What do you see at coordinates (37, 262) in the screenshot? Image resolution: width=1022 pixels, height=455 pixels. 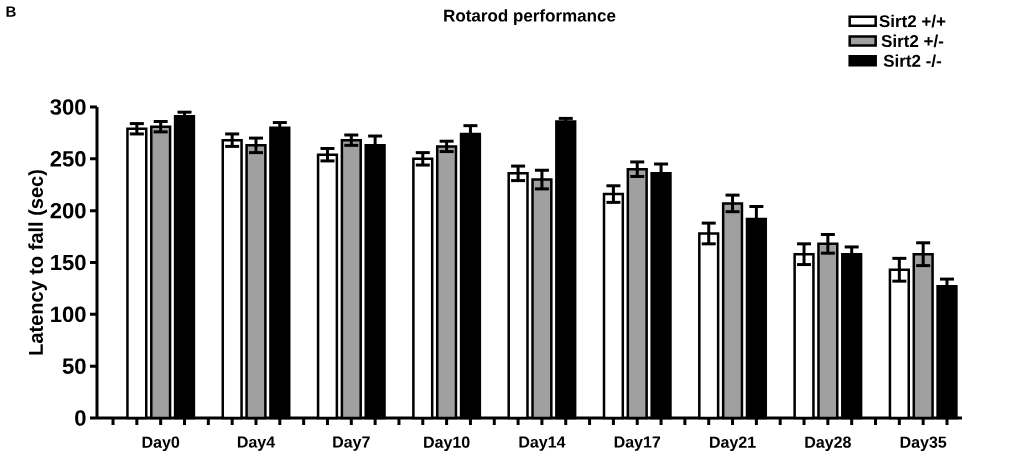 I see `y-axis-title: Latency to fall (sec)` at bounding box center [37, 262].